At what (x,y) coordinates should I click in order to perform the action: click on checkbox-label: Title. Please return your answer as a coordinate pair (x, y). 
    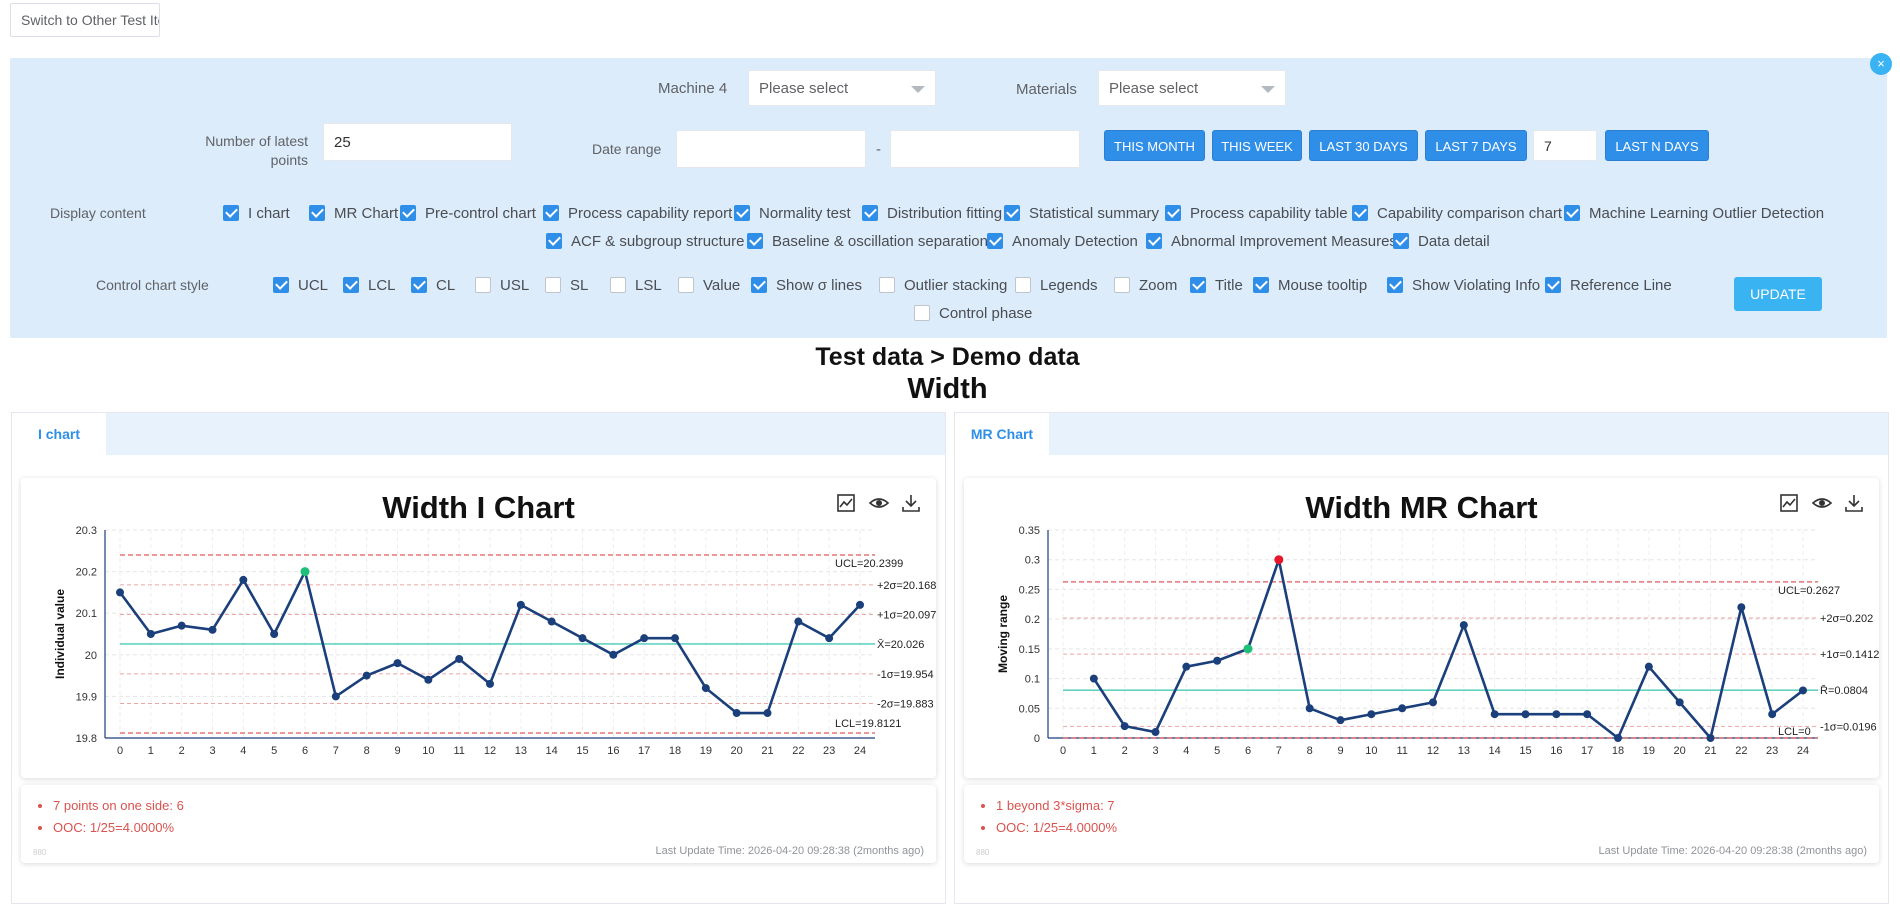
    Looking at the image, I should click on (1229, 285).